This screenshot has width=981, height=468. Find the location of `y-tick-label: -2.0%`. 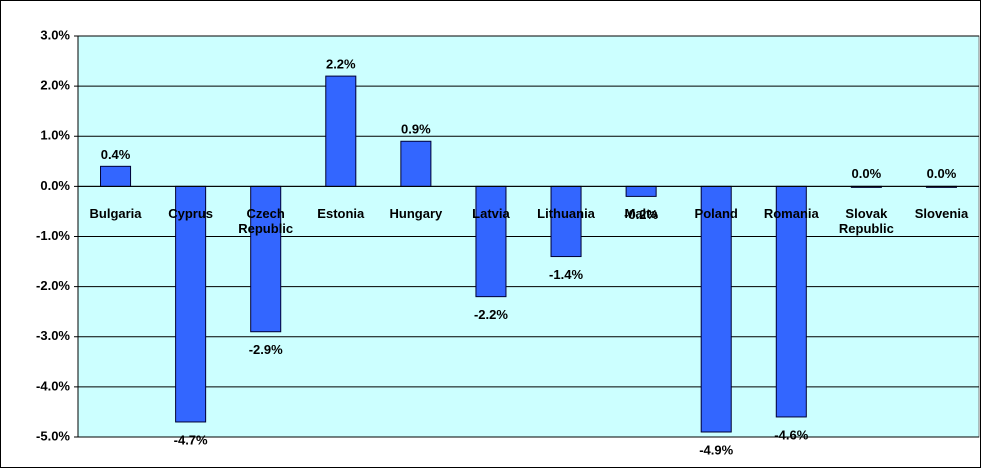

y-tick-label: -2.0% is located at coordinates (53, 285).